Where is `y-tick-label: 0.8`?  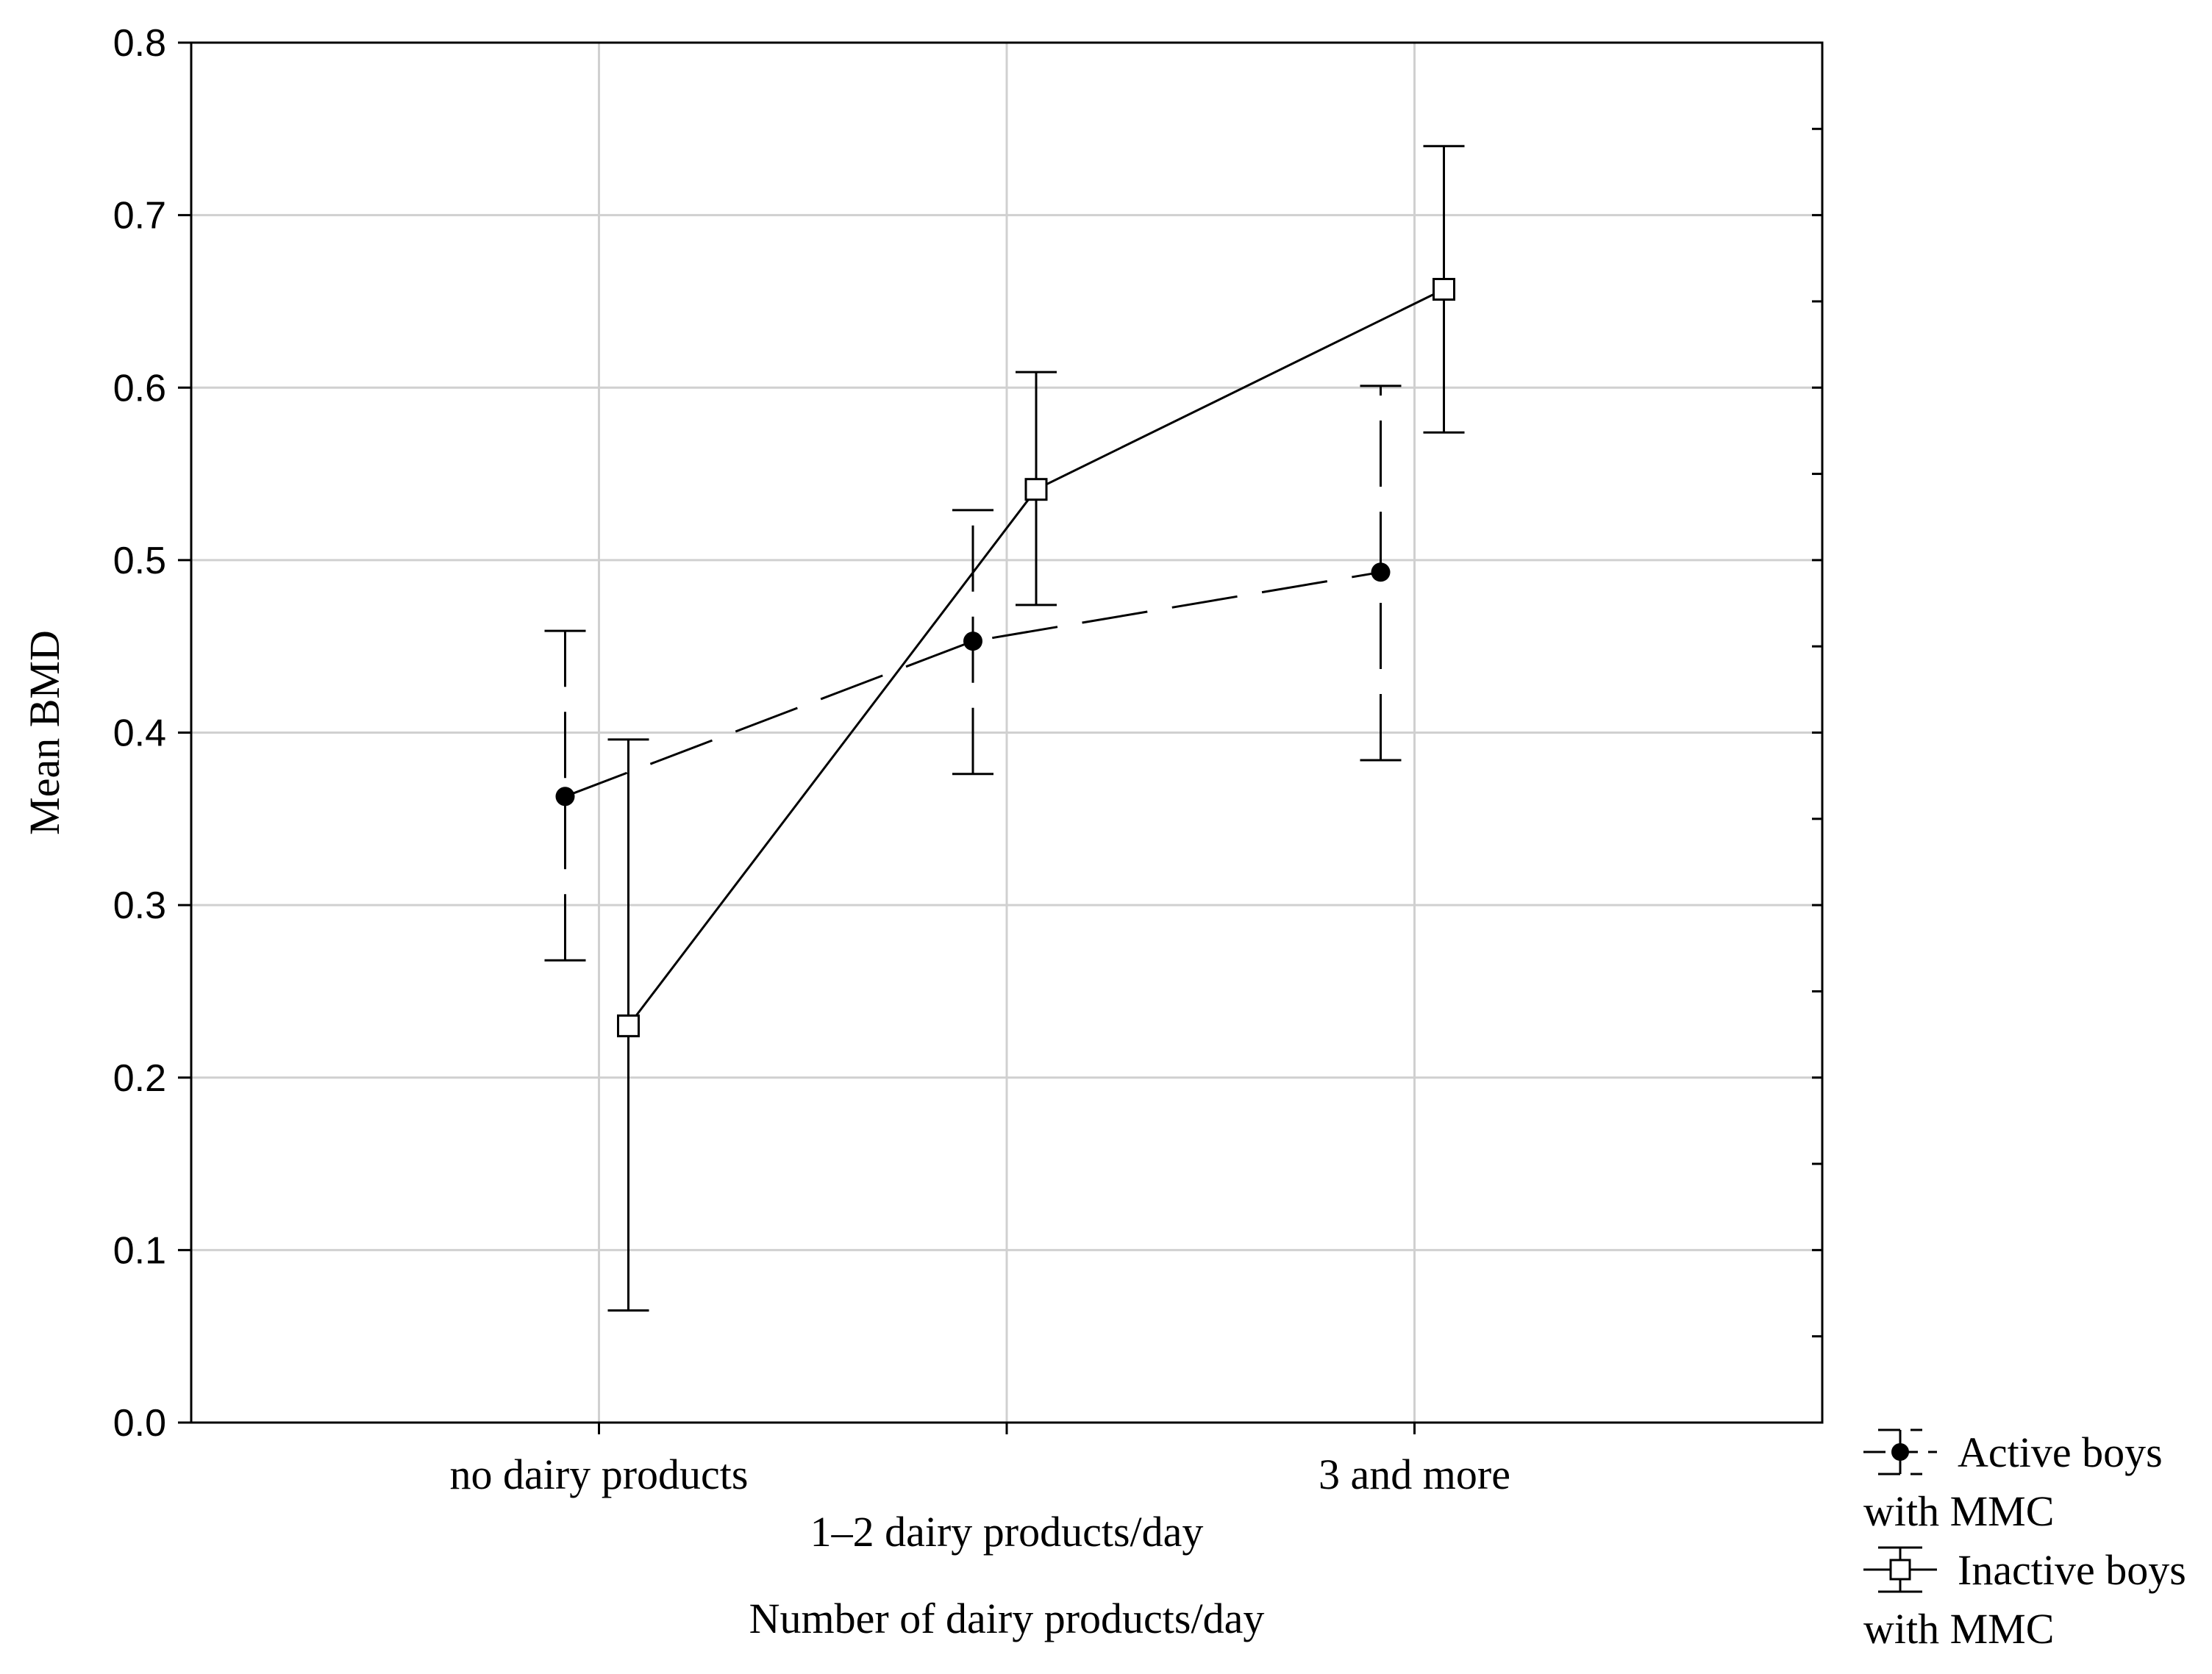
y-tick-label: 0.8 is located at coordinates (139, 43).